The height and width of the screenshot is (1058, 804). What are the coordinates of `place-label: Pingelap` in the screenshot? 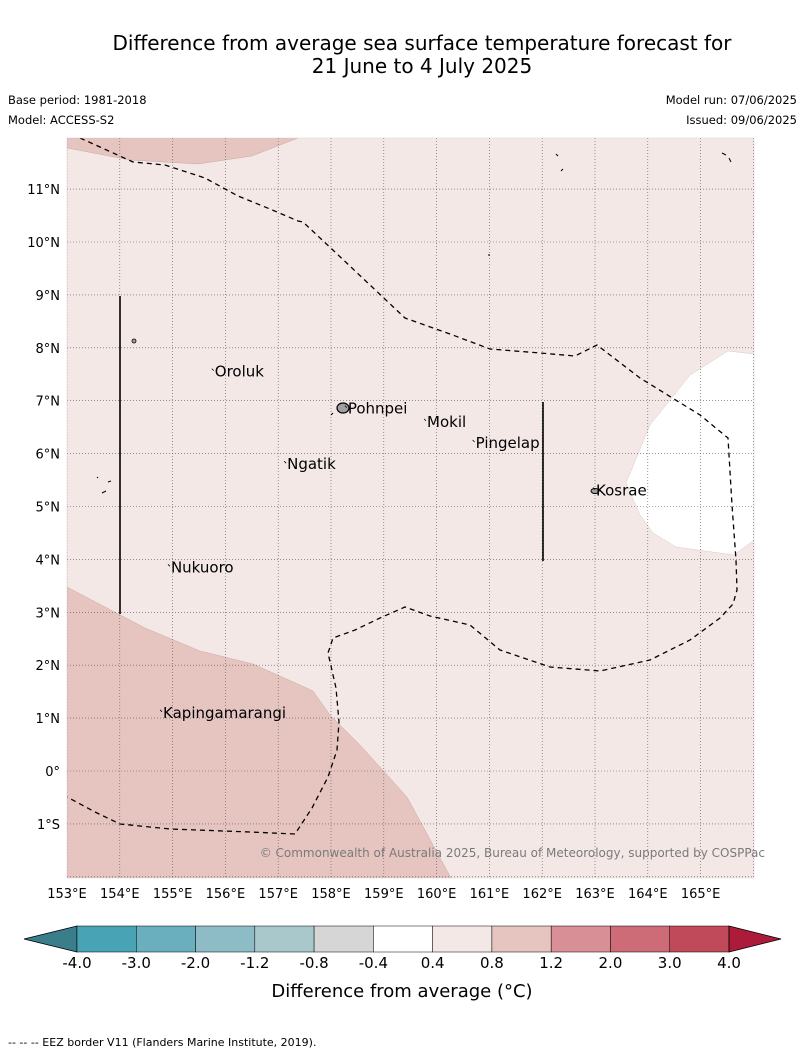 It's located at (508, 443).